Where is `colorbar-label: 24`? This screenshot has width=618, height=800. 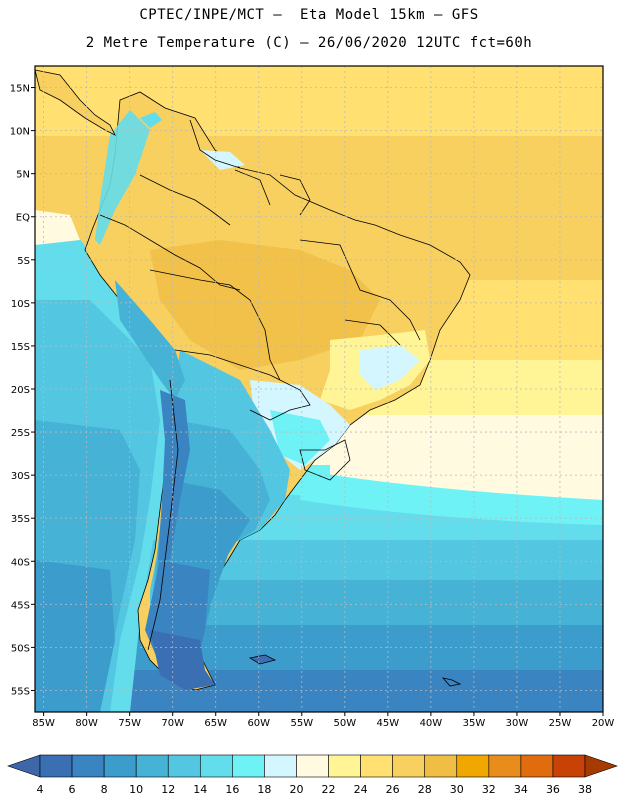 colorbar-label: 24 is located at coordinates (361, 789).